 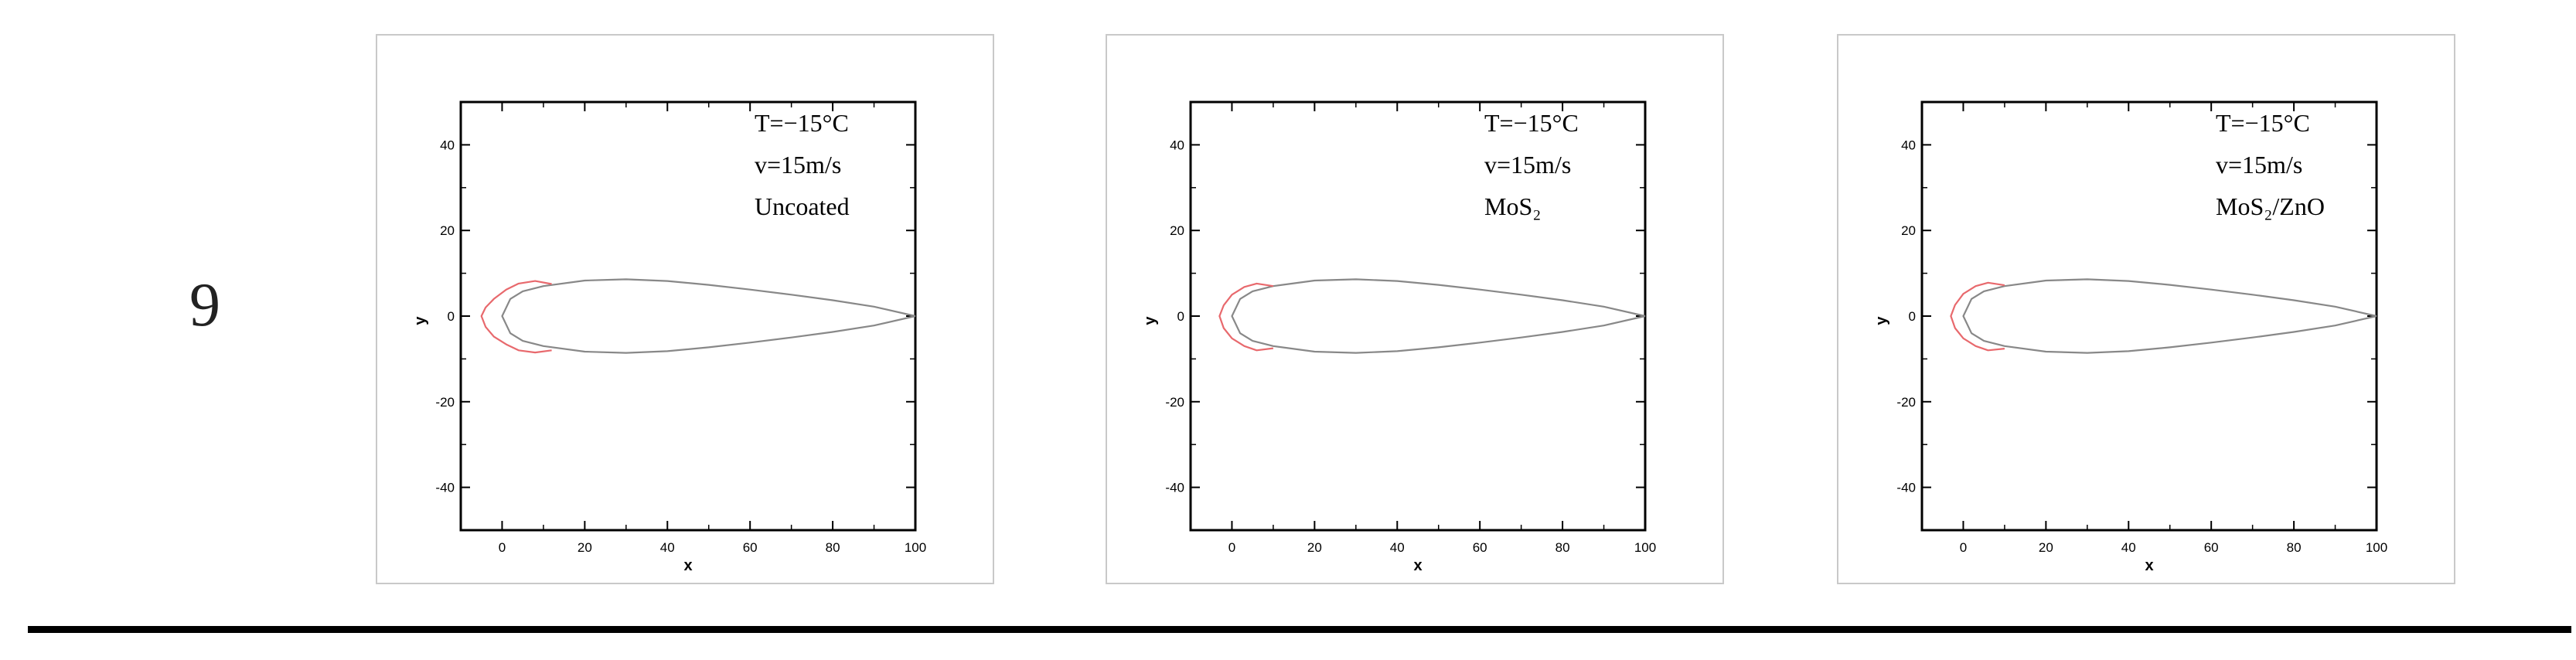 I want to click on row-number-label: 9, so click(x=204, y=305).